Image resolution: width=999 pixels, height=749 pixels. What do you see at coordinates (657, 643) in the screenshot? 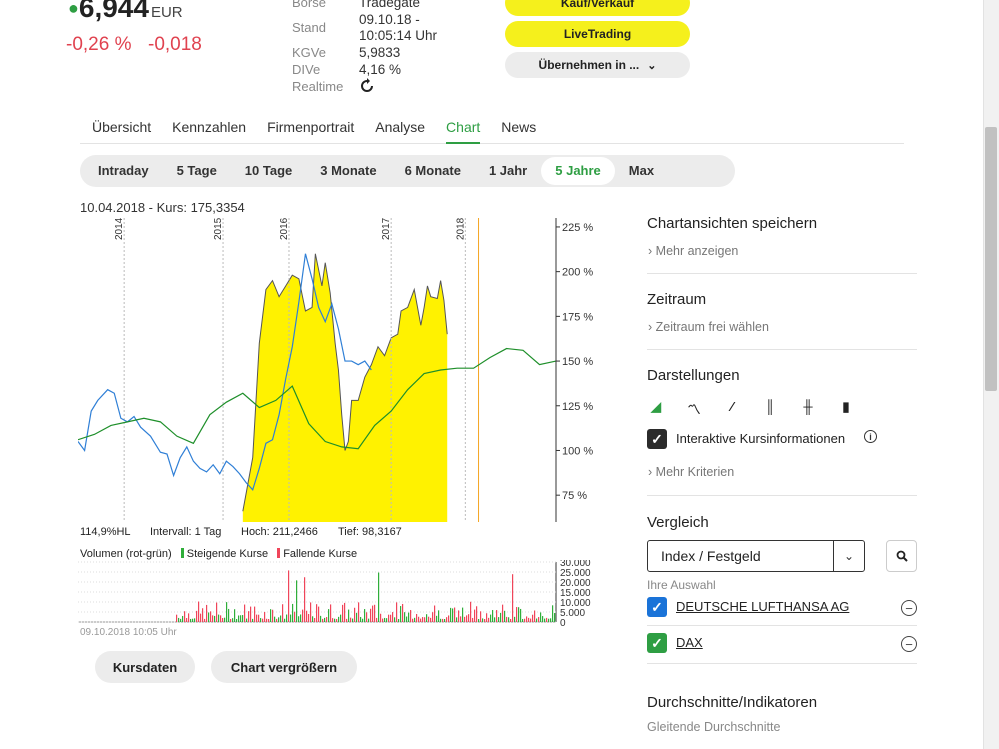
I see `dax-checkbox: ✓` at bounding box center [657, 643].